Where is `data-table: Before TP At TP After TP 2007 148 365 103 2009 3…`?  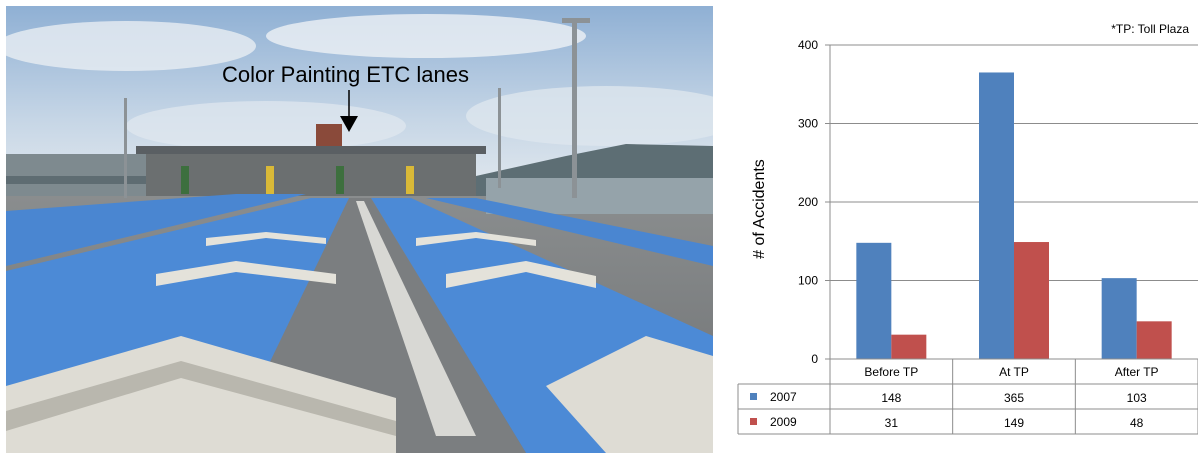 data-table: Before TP At TP After TP 2007 148 365 103 2009 3… is located at coordinates (967, 396).